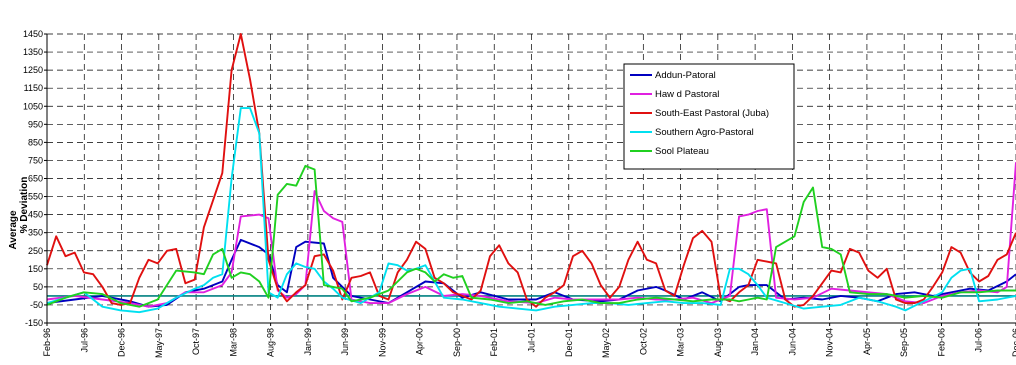  Describe the element at coordinates (36, 305) in the screenshot. I see `y-tick-label-1: -50` at that location.